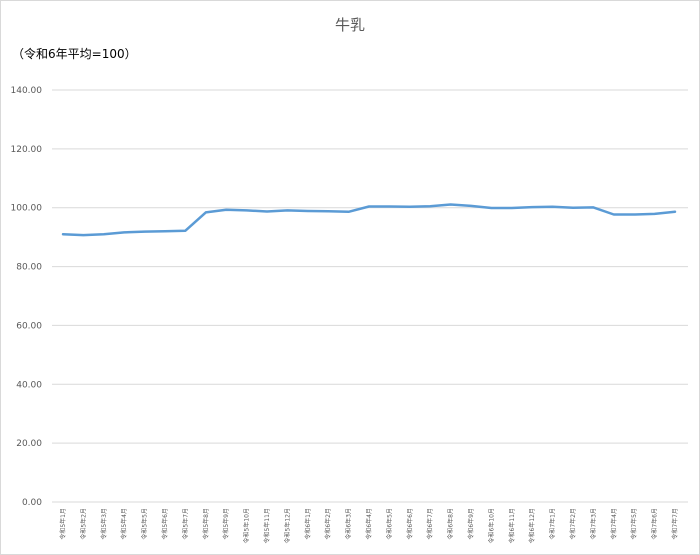 This screenshot has width=700, height=555. What do you see at coordinates (32, 503) in the screenshot?
I see `y-tick-label: 0.00` at bounding box center [32, 503].